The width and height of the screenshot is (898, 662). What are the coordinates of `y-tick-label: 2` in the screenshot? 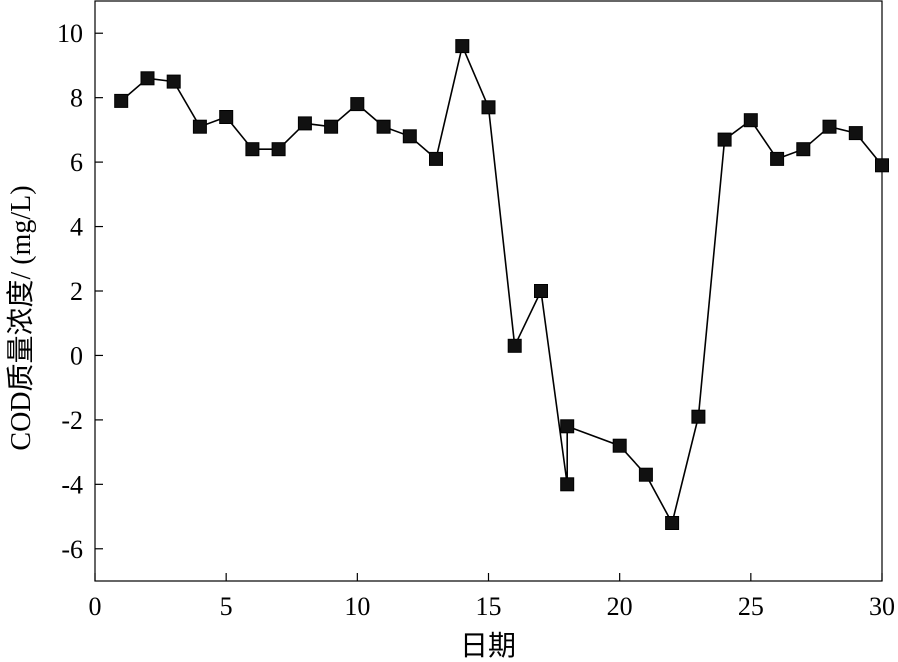 It's located at (76, 291).